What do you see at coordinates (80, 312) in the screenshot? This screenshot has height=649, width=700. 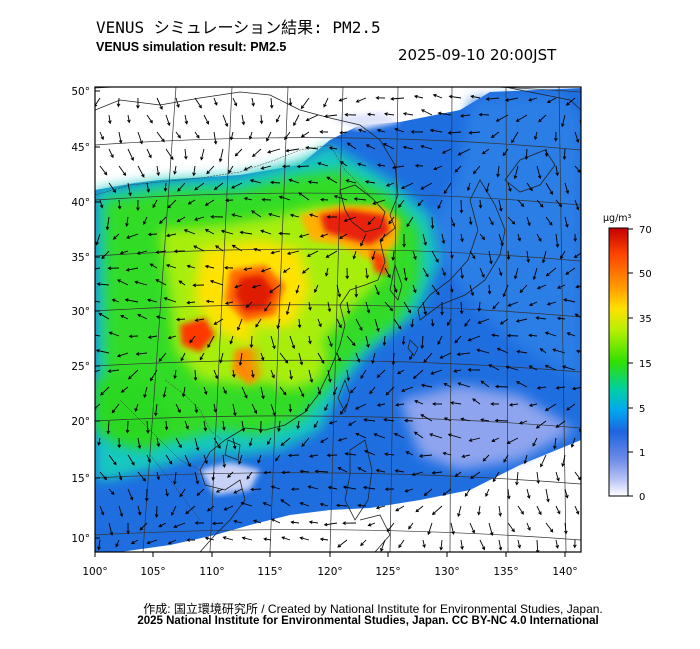 I see `lat-label-30: 30°` at bounding box center [80, 312].